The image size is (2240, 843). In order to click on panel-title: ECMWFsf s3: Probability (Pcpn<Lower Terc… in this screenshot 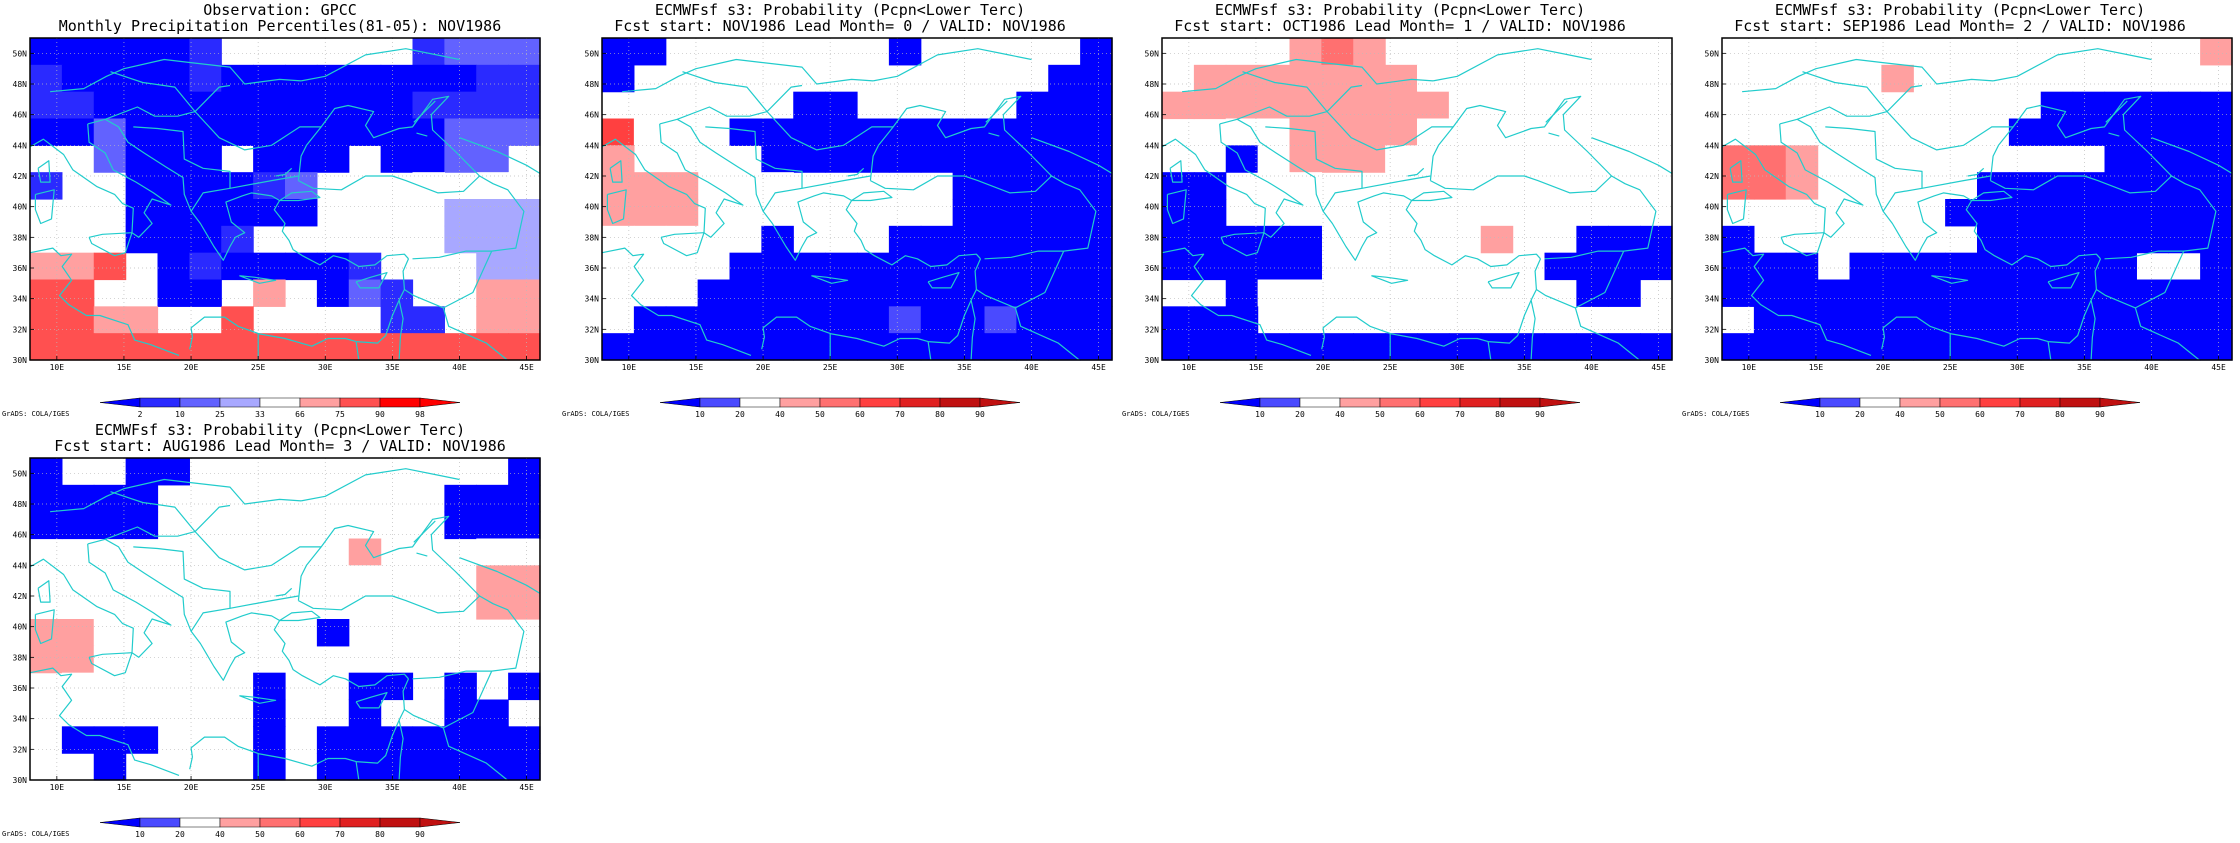, I will do `click(280, 430)`.